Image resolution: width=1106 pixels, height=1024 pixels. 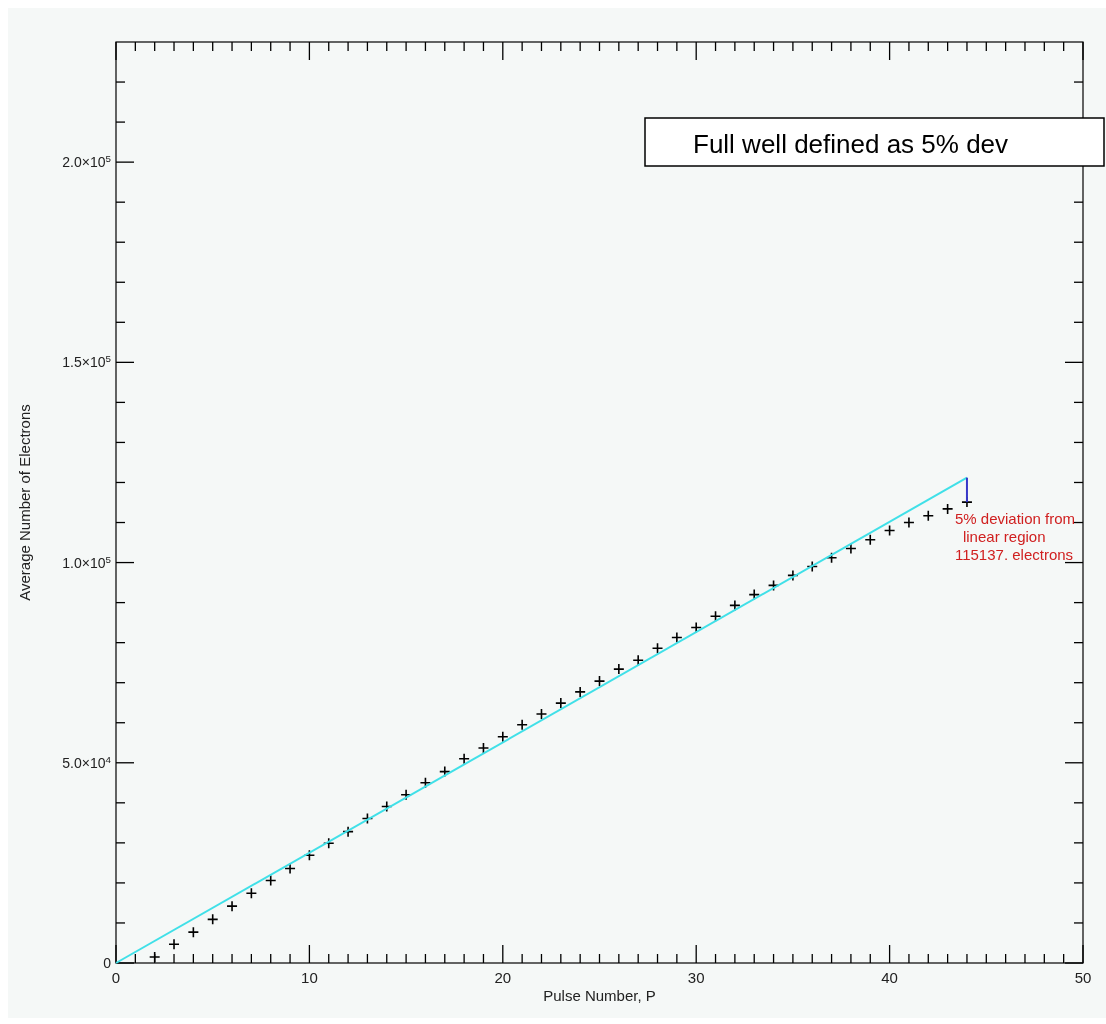 I want to click on x-tick-label: 50, so click(x=1083, y=977).